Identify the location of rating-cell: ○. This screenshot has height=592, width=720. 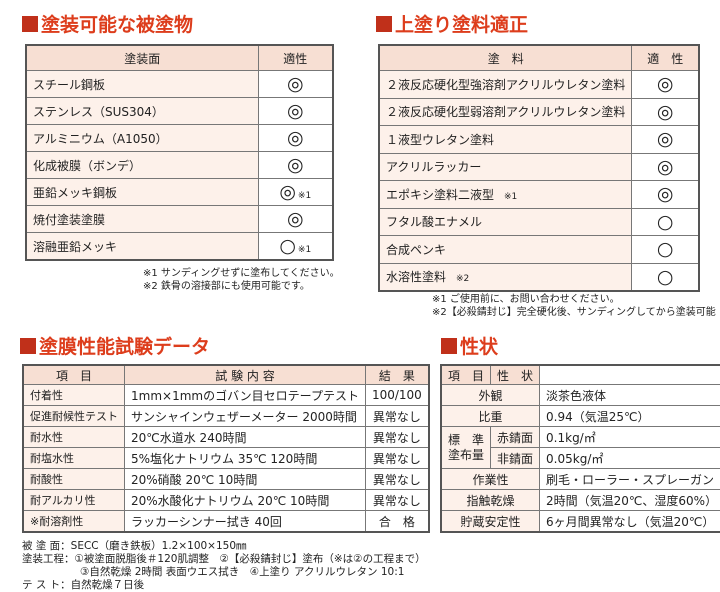
(665, 249).